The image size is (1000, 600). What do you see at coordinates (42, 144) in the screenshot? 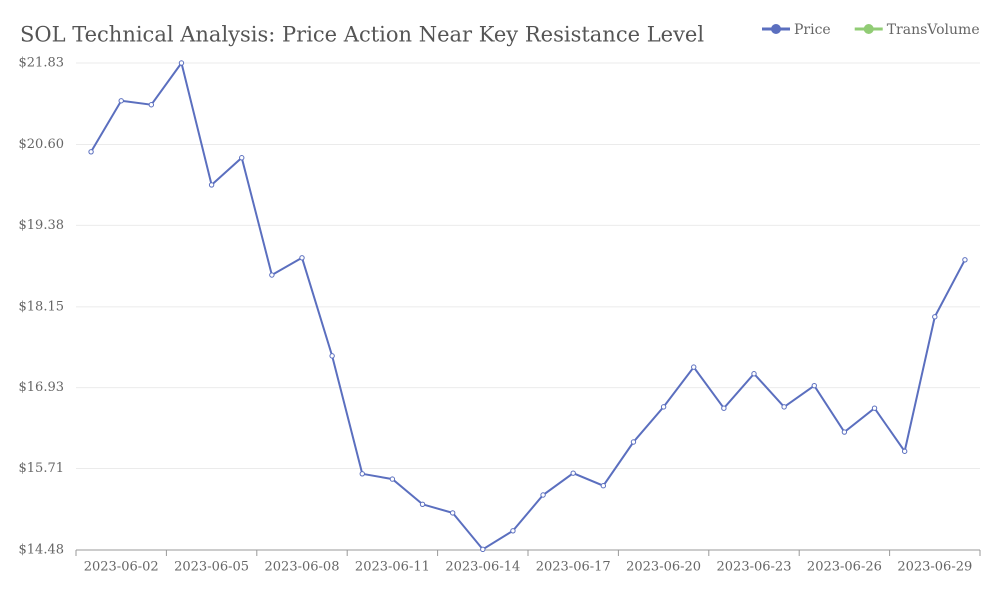
I see `y-tick-label: $20.60` at bounding box center [42, 144].